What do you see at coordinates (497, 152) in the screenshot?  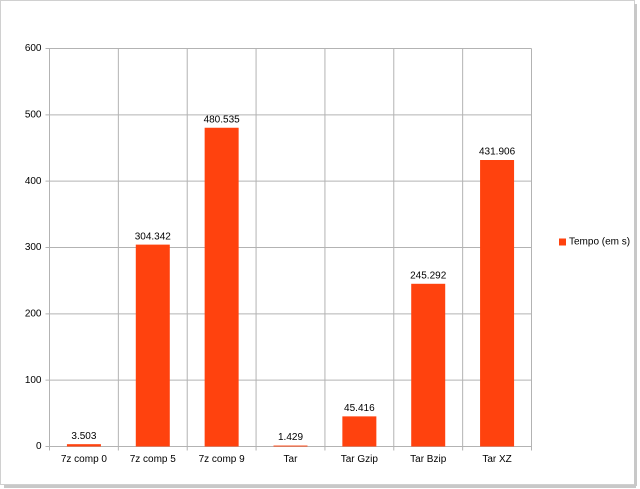 I see `data-label: 431.906` at bounding box center [497, 152].